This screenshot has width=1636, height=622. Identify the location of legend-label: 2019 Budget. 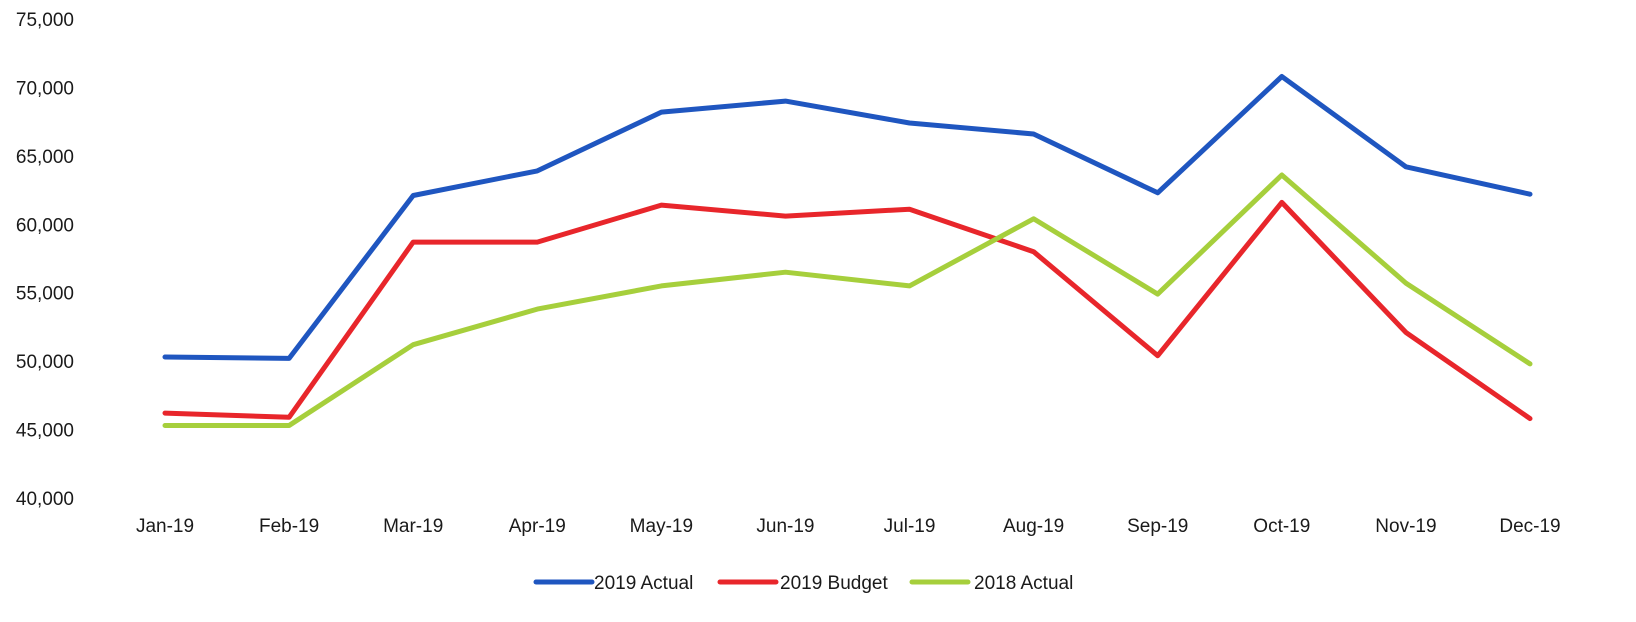
(834, 583).